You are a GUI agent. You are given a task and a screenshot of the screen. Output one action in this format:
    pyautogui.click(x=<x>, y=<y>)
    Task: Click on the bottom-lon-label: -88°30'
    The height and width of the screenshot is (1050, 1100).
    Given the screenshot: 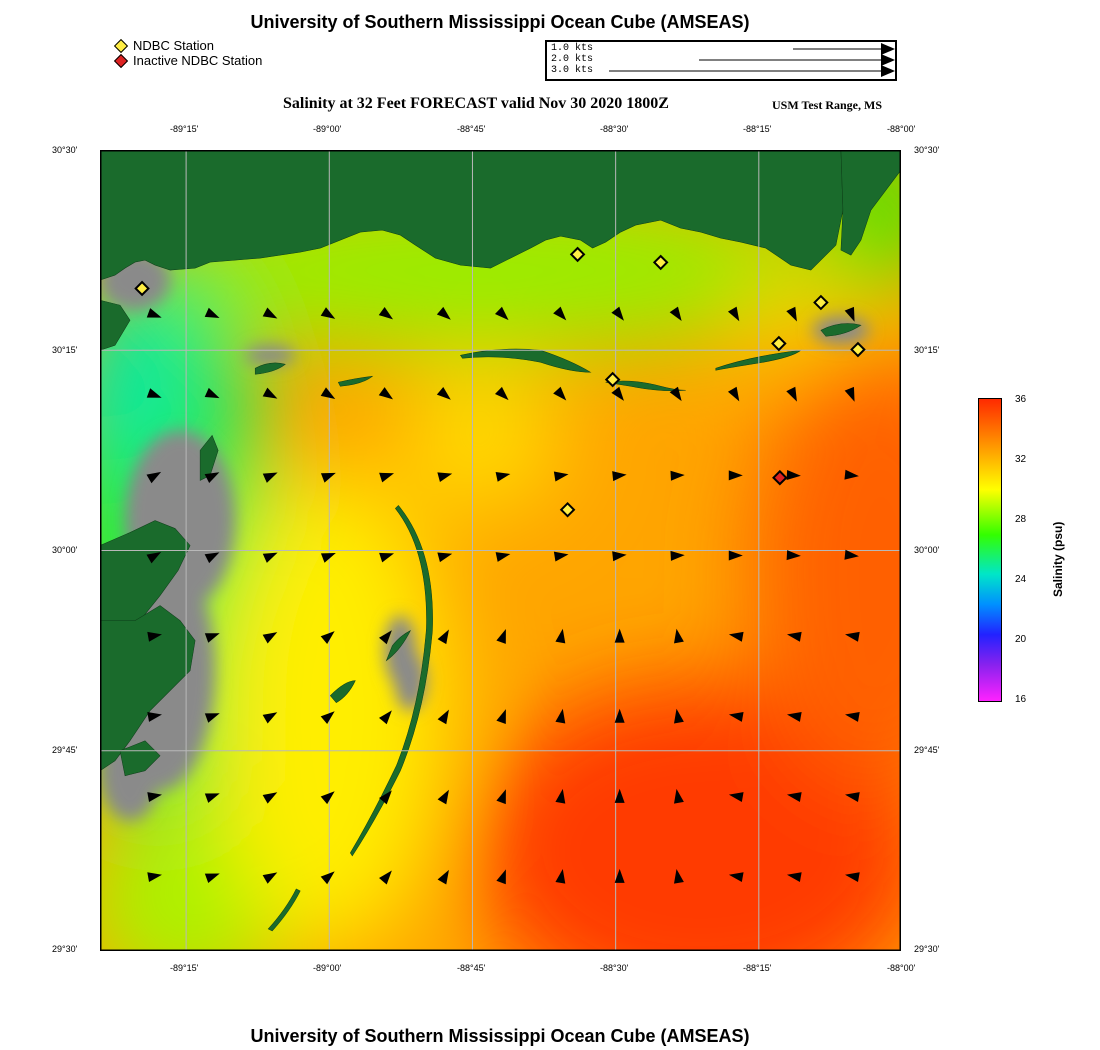 What is the action you would take?
    pyautogui.click(x=614, y=968)
    